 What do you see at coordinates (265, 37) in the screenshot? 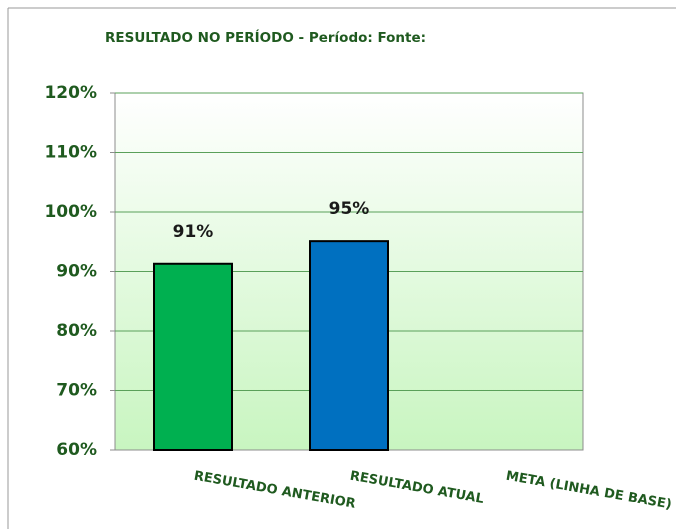
I see `chart-title: RESULTADO NO PERÍODO - Período: Fonte:` at bounding box center [265, 37].